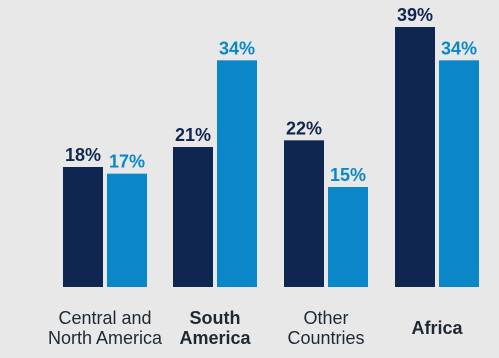 The height and width of the screenshot is (358, 499). I want to click on category-label-2: South America, so click(215, 328).